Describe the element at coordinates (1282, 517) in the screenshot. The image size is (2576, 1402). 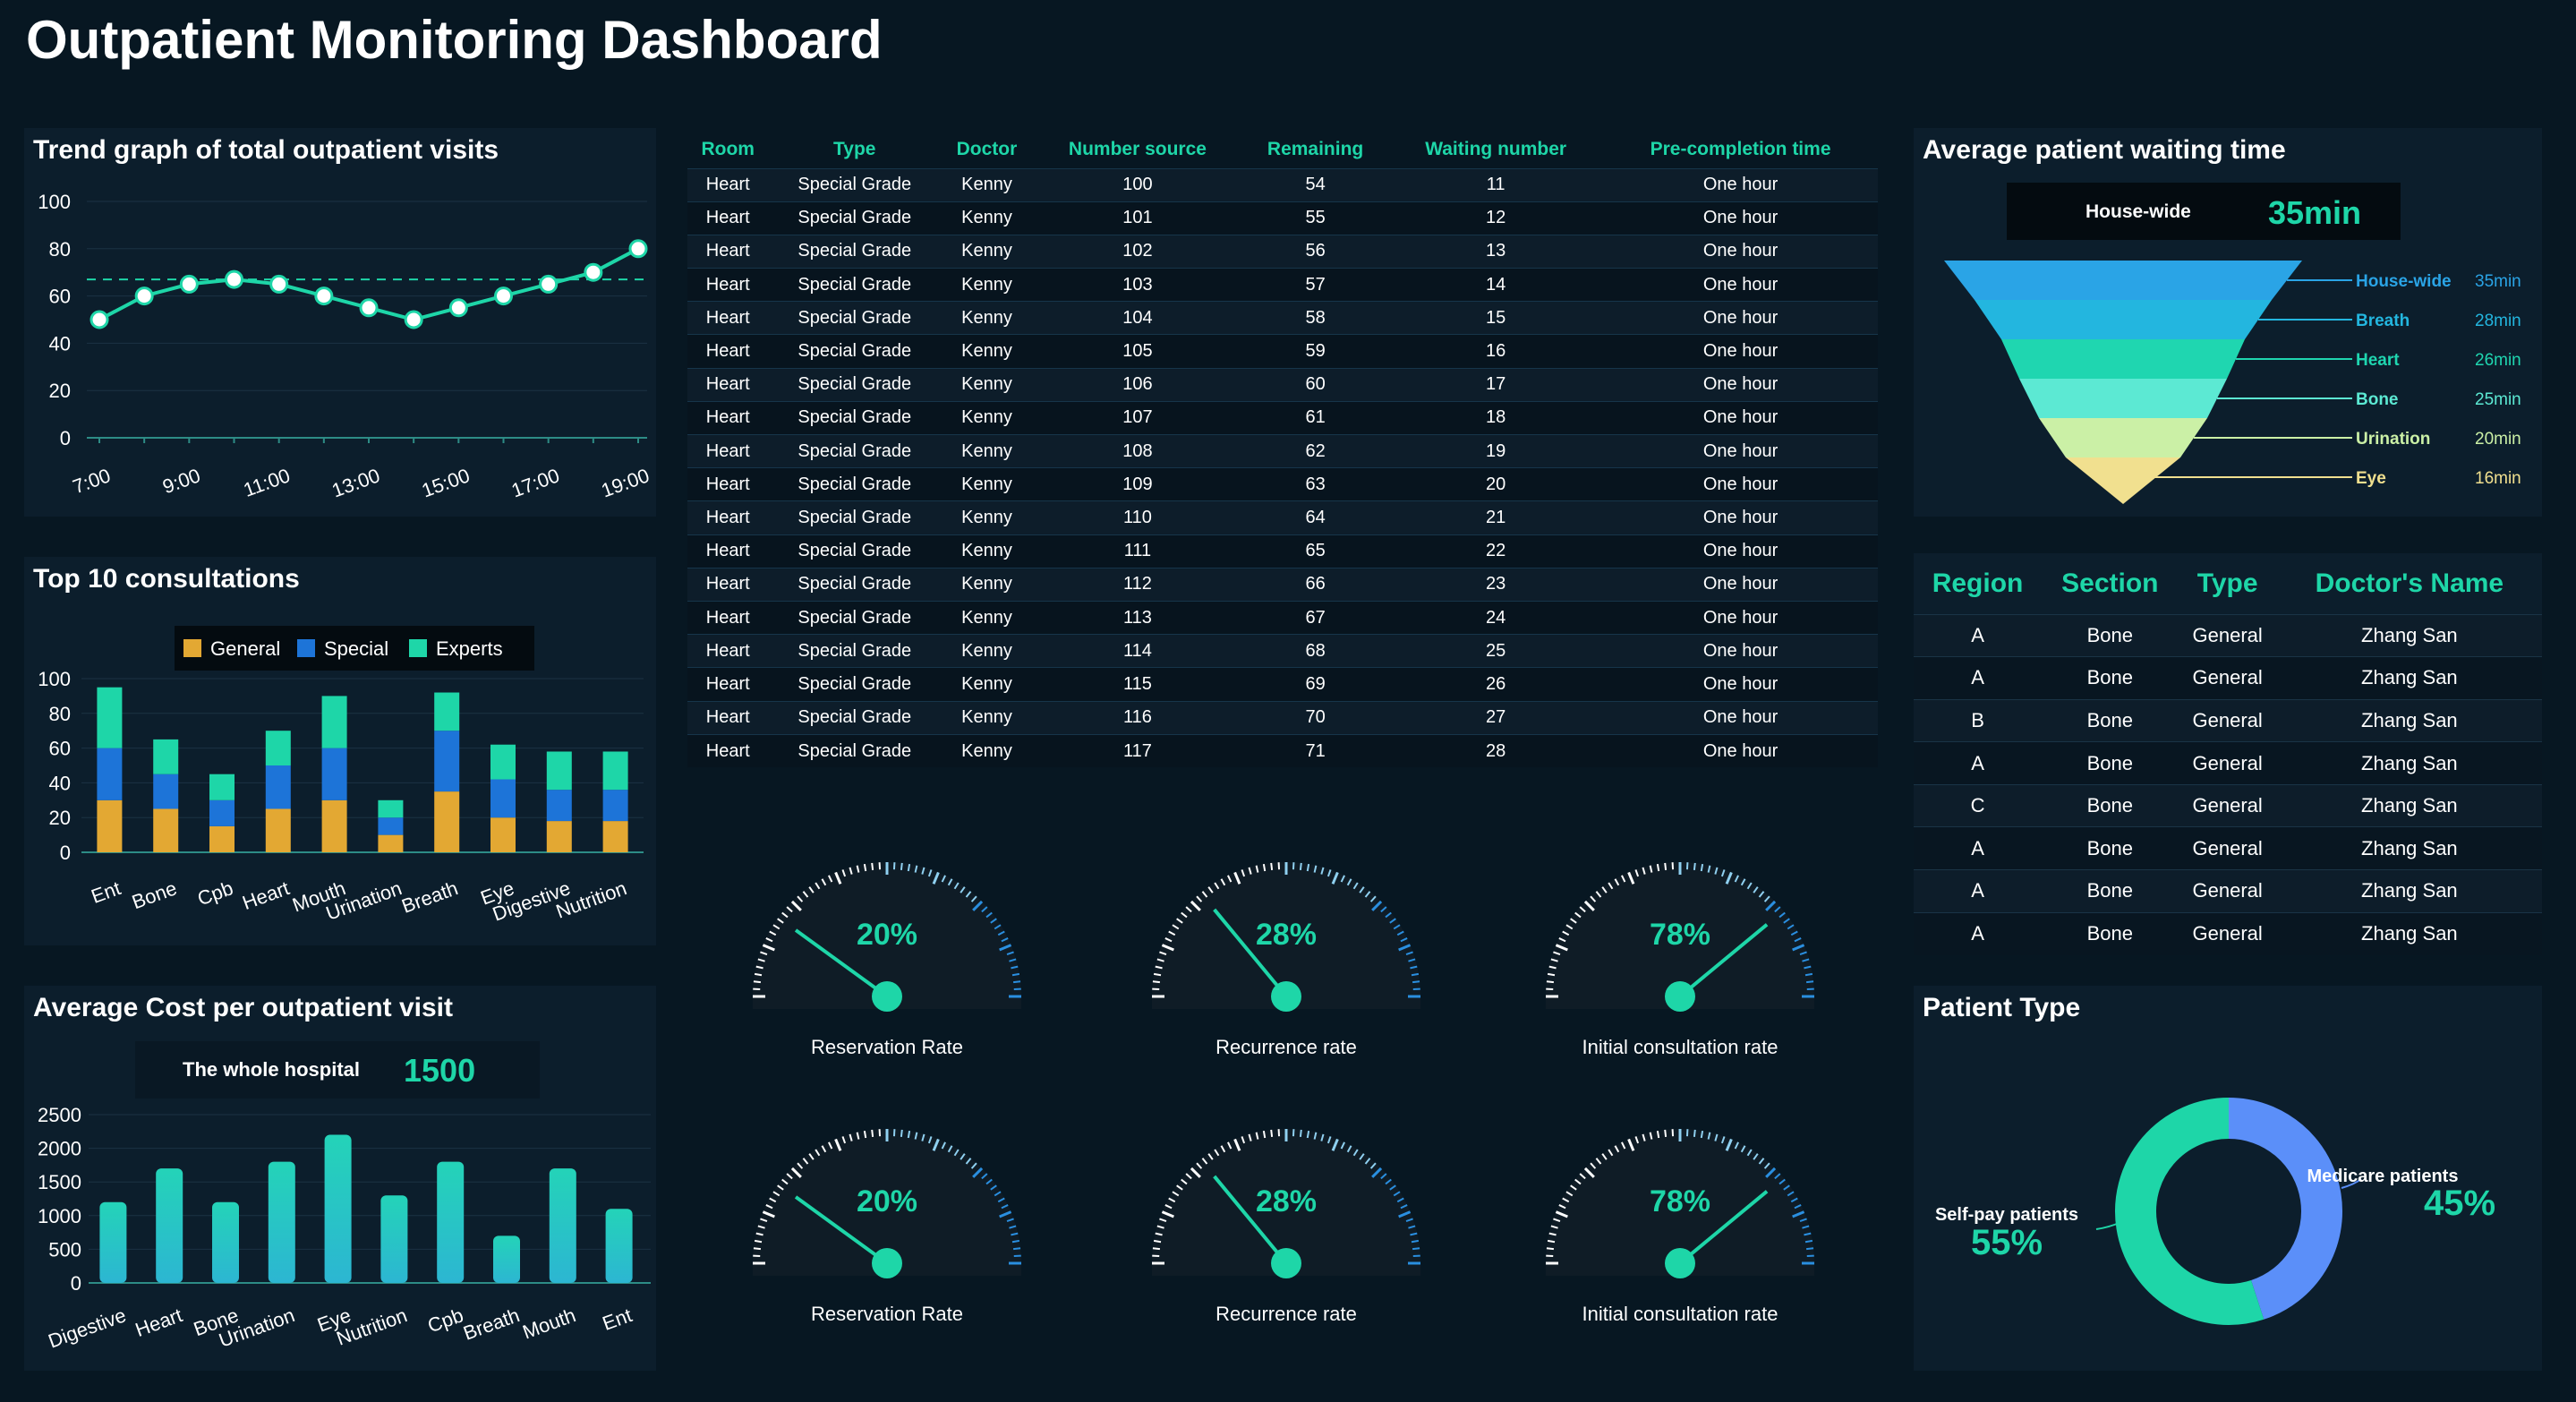
I see `table-row: Heart Special Grade Kenny 110 64 21 One hour` at that location.